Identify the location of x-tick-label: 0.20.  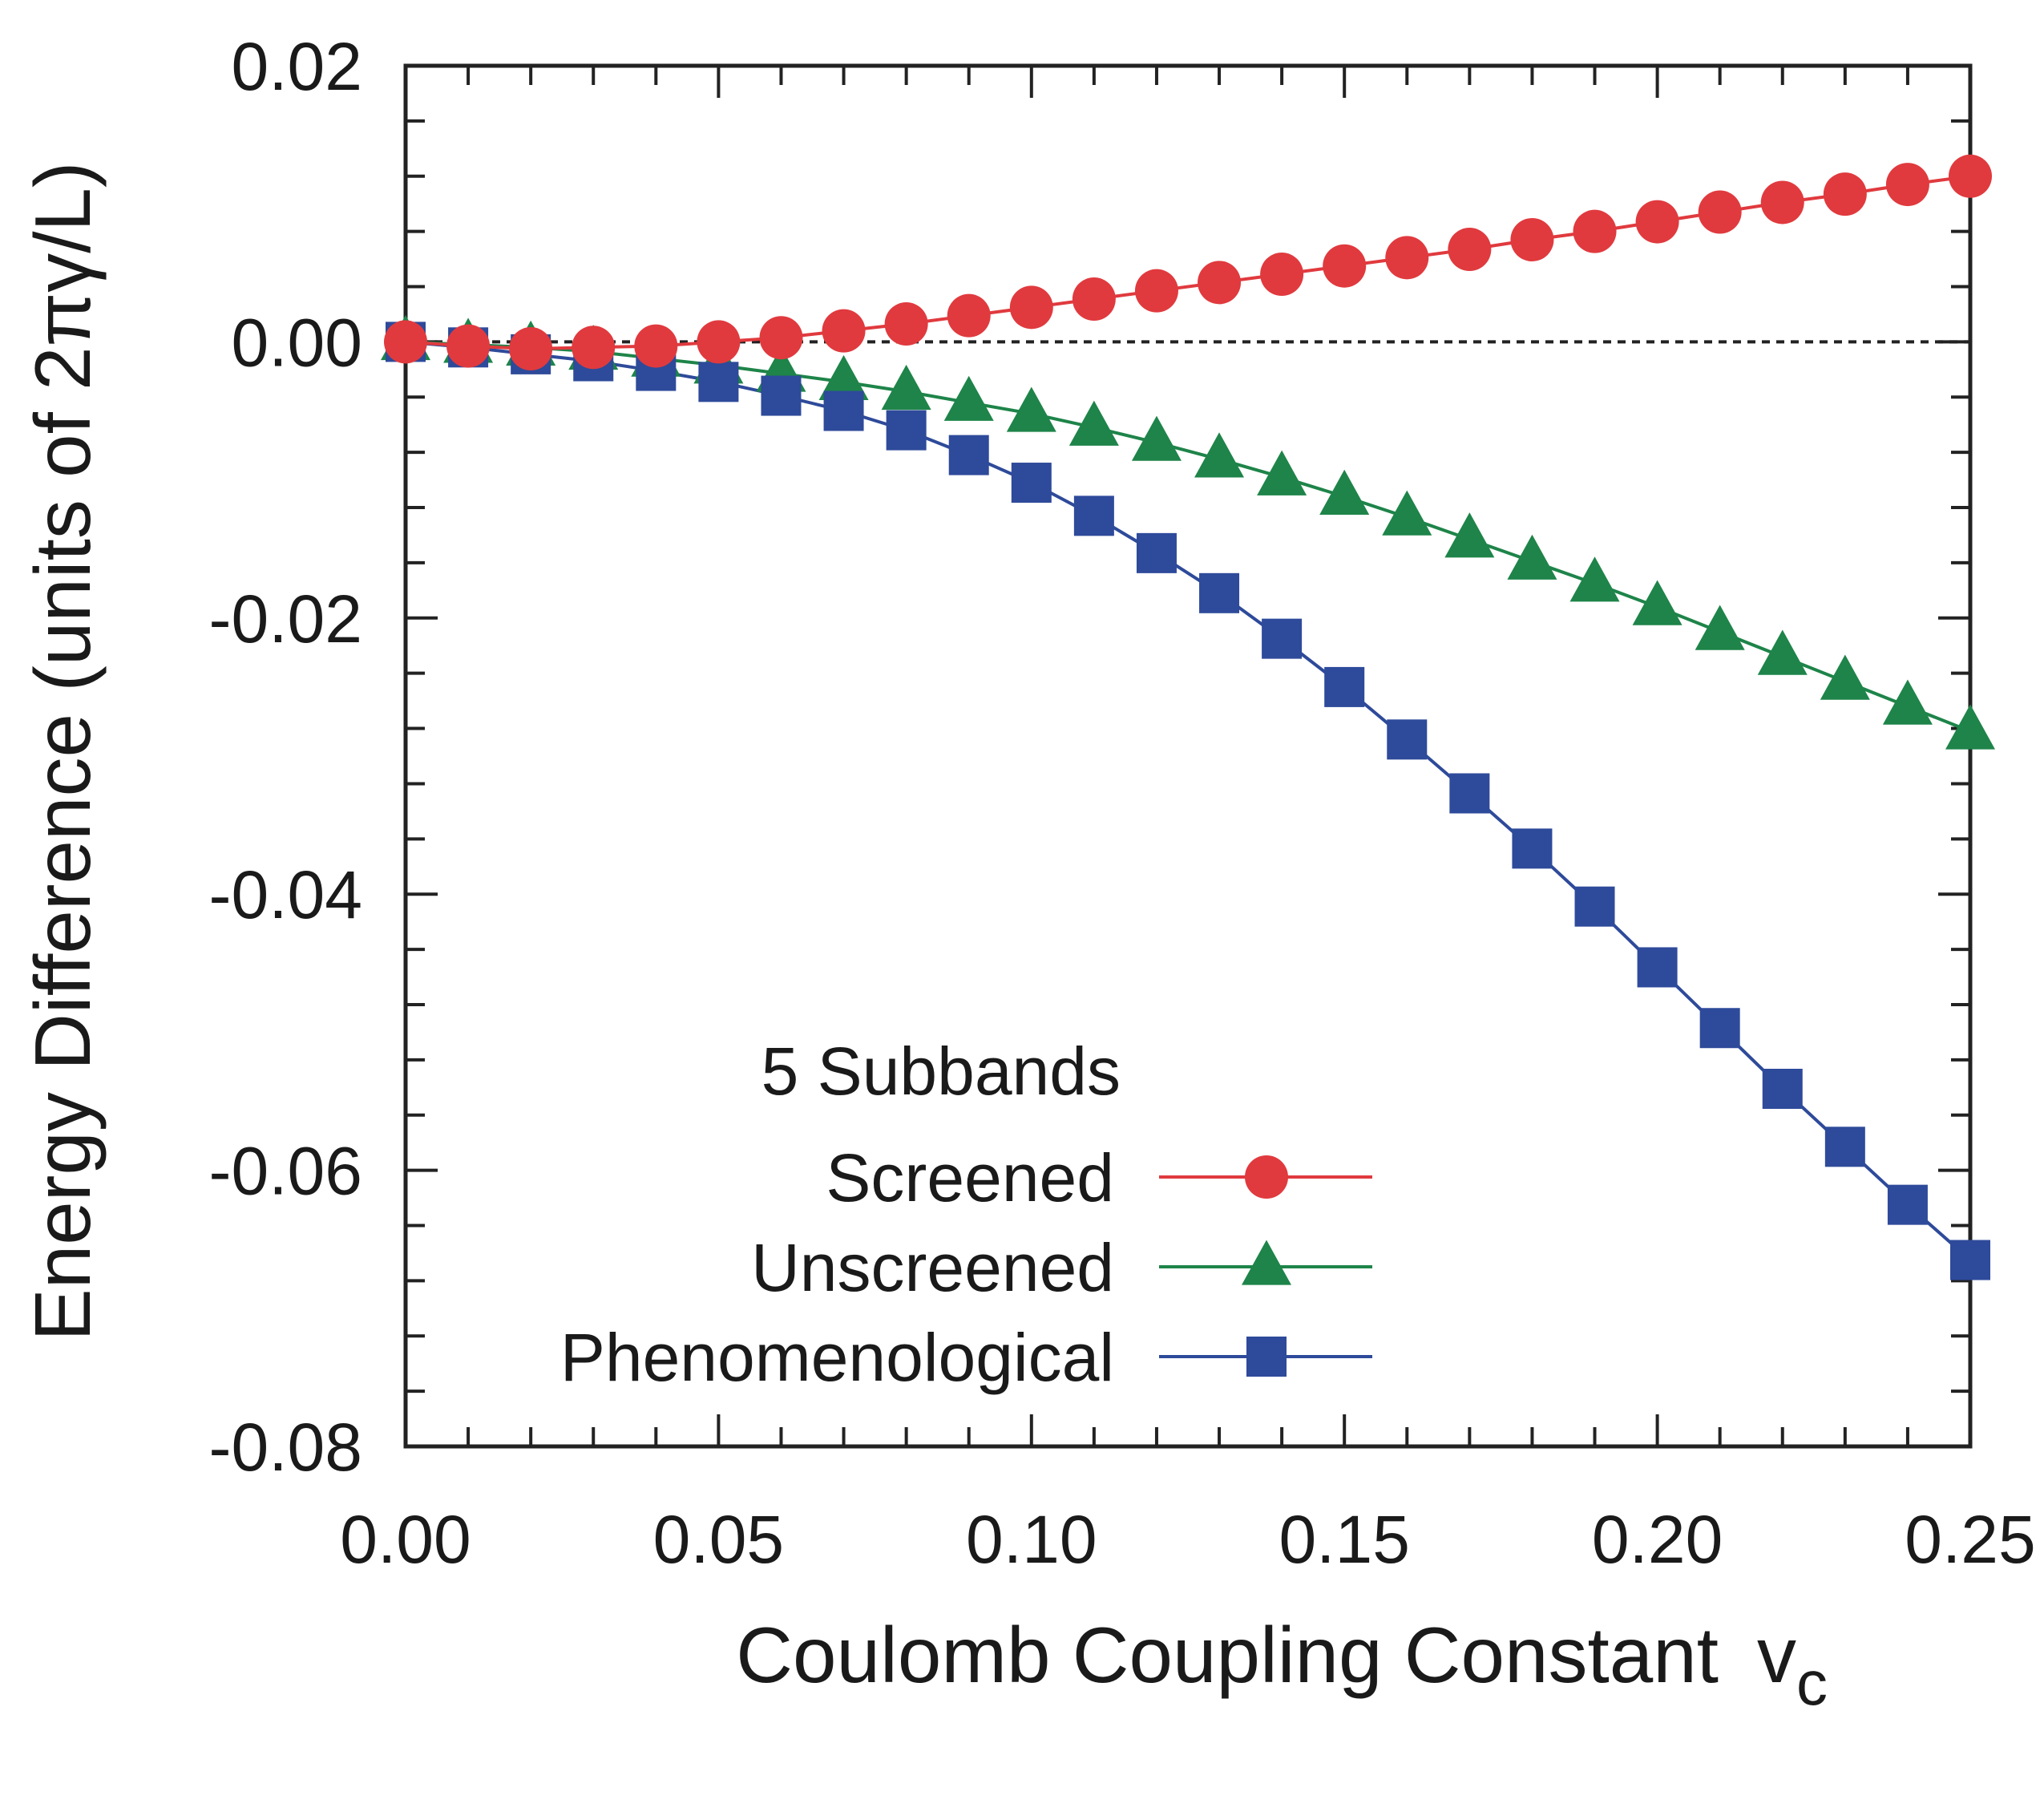
(1658, 1540).